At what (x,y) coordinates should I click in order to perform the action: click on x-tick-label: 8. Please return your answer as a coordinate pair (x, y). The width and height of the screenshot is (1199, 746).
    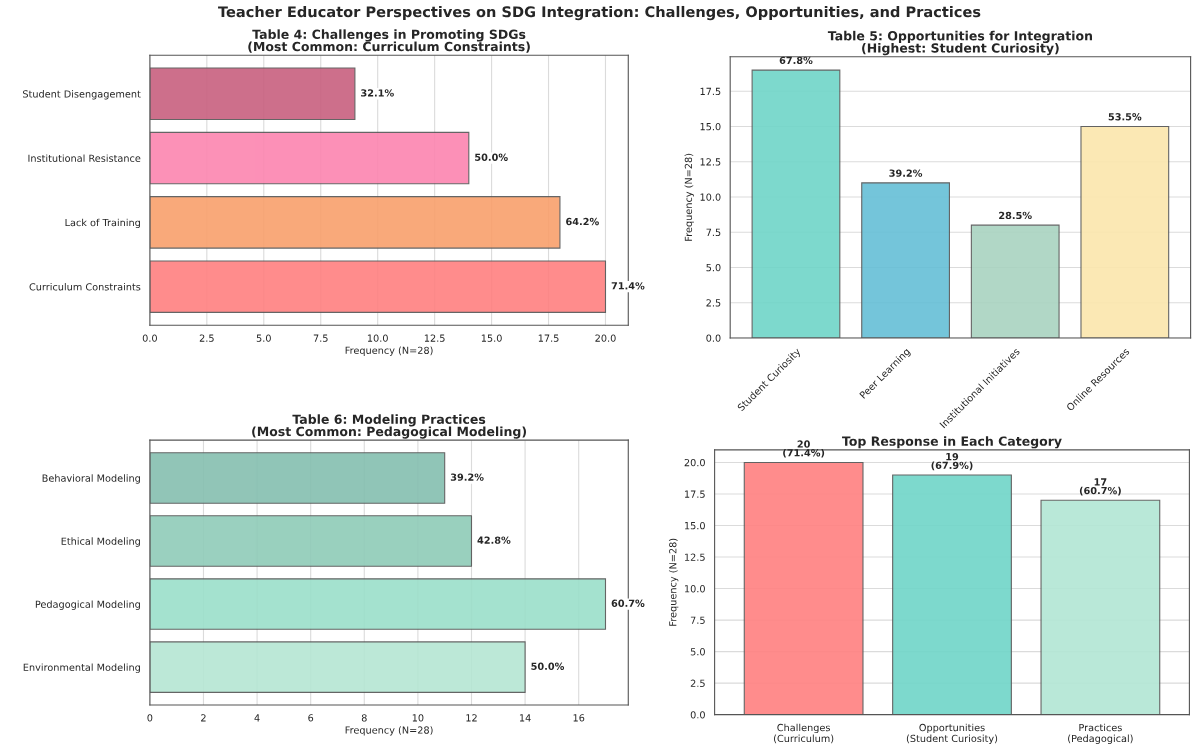
    Looking at the image, I should click on (364, 718).